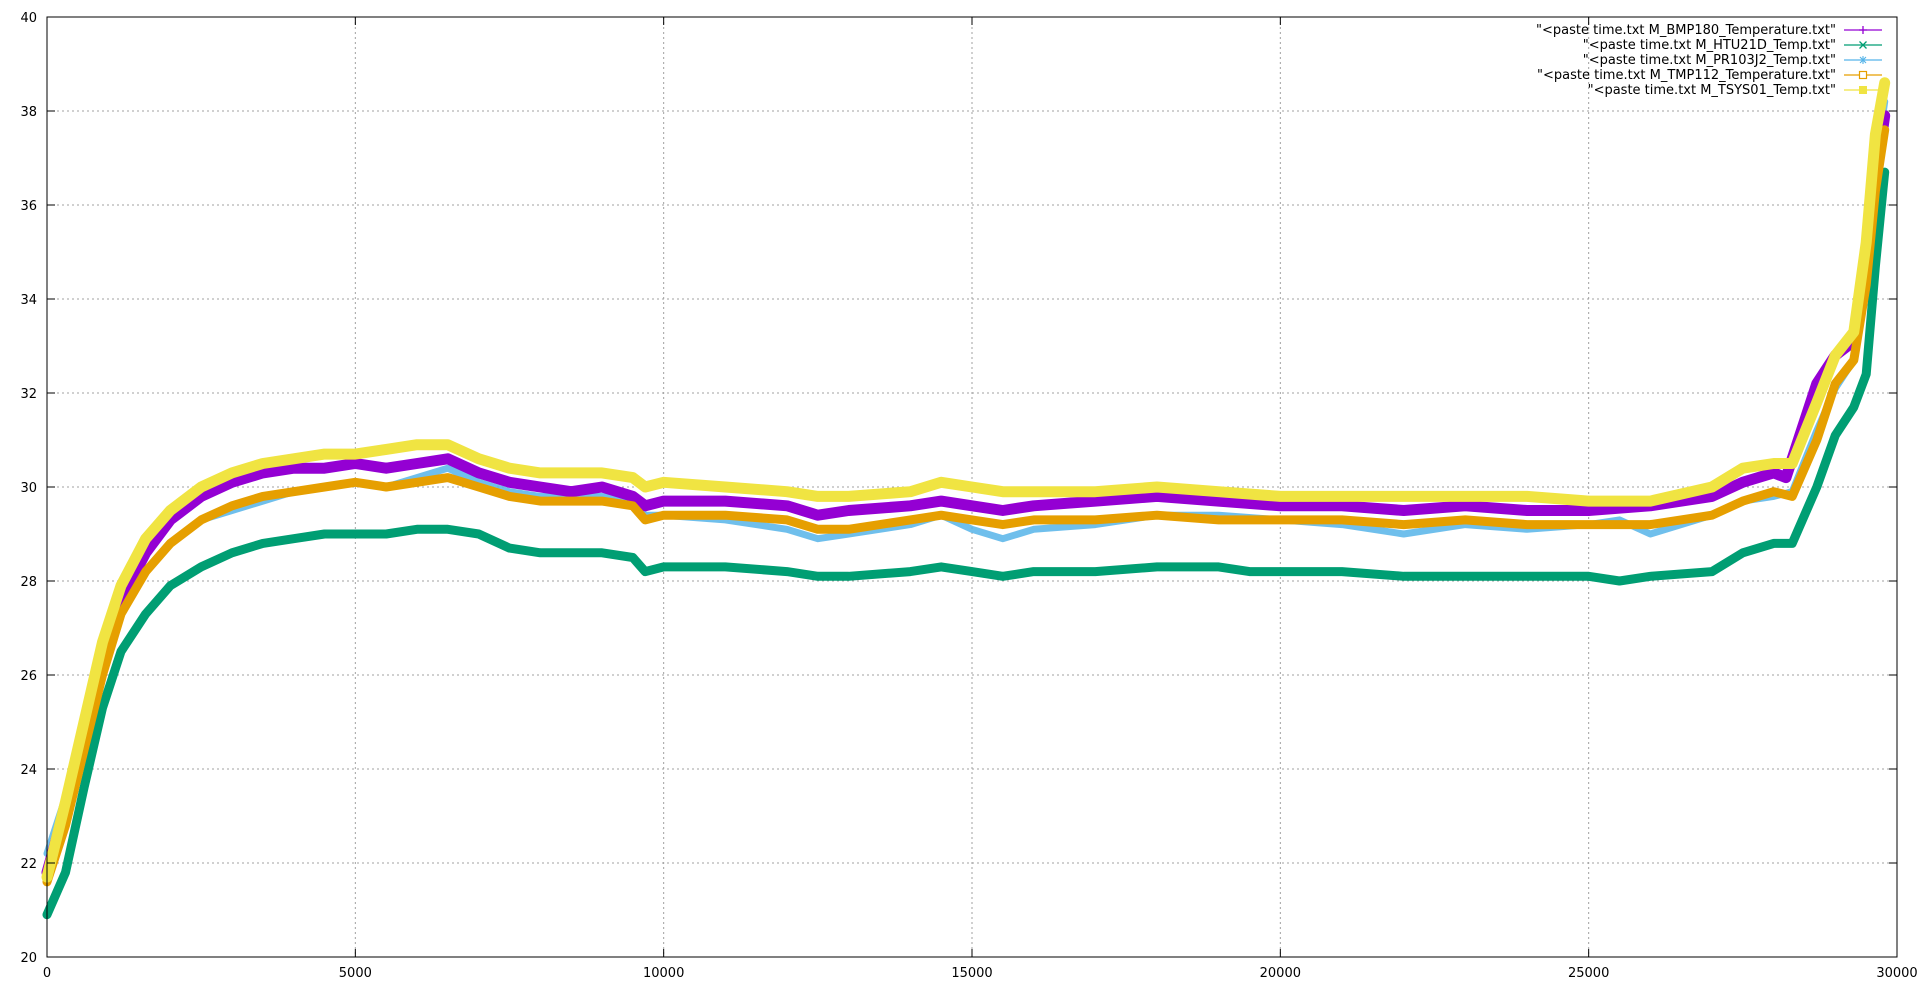 The width and height of the screenshot is (1920, 986). What do you see at coordinates (663, 973) in the screenshot?
I see `x-tick-label: 10000` at bounding box center [663, 973].